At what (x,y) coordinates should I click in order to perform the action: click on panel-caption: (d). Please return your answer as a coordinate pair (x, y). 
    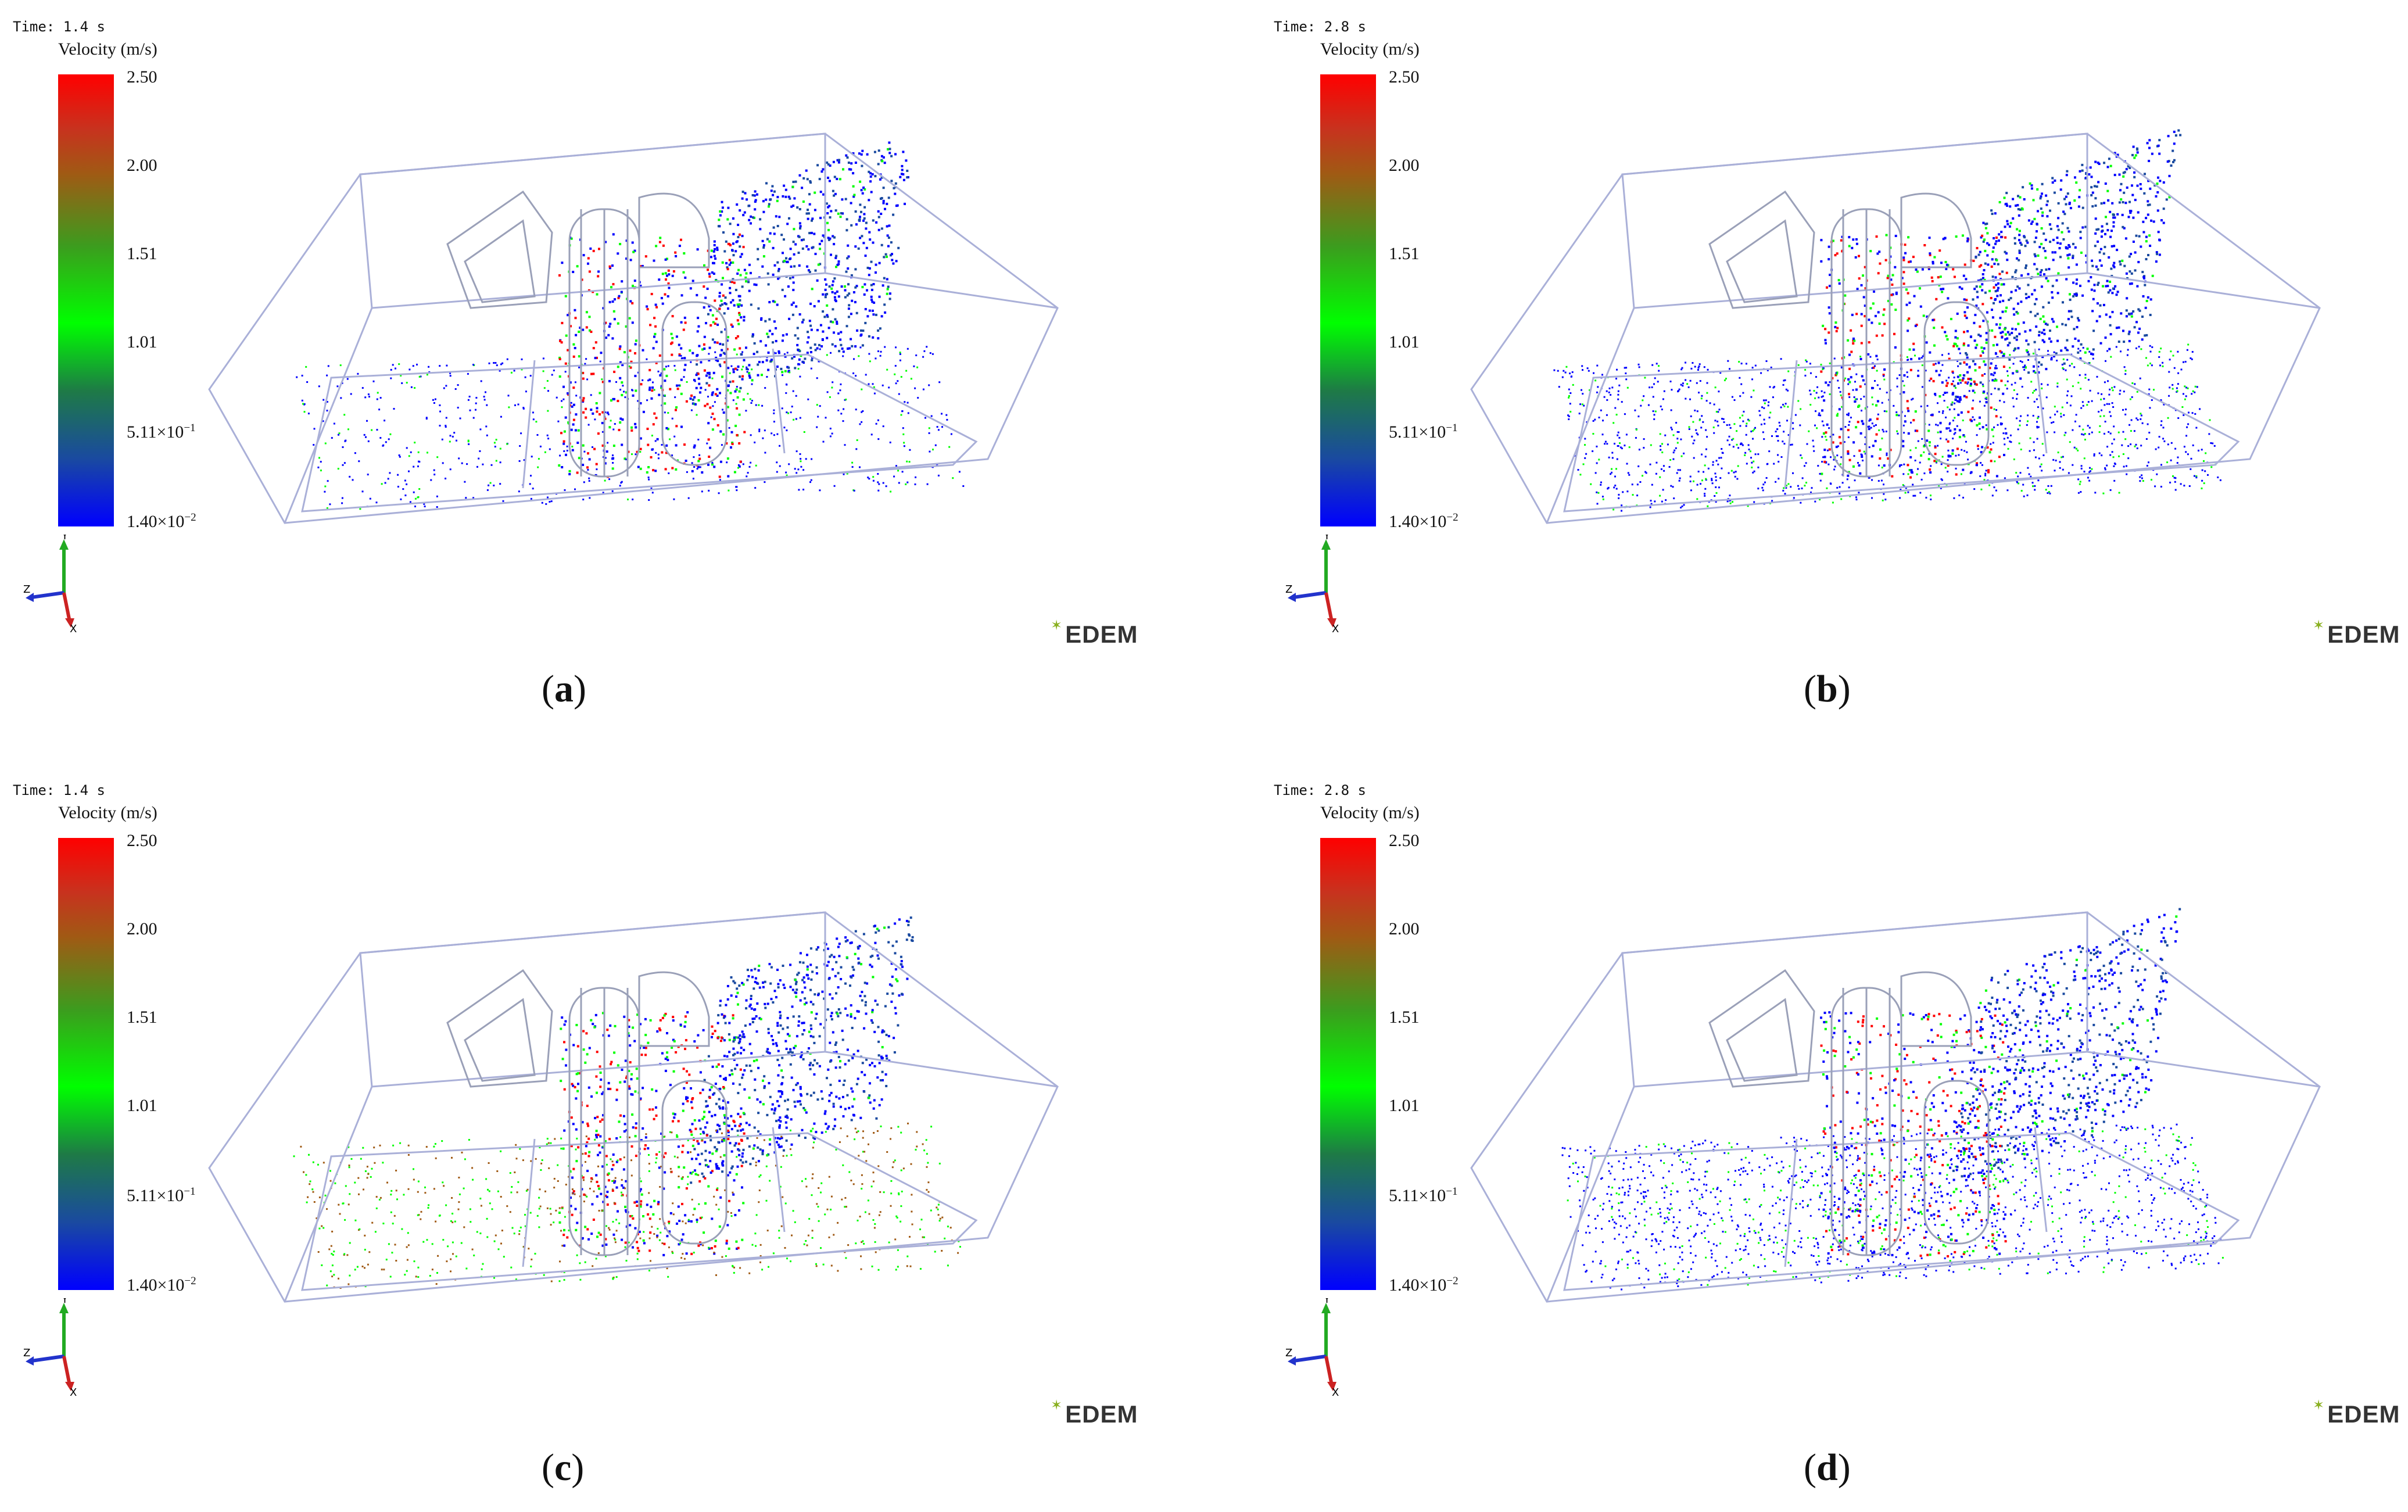
    Looking at the image, I should click on (1827, 1467).